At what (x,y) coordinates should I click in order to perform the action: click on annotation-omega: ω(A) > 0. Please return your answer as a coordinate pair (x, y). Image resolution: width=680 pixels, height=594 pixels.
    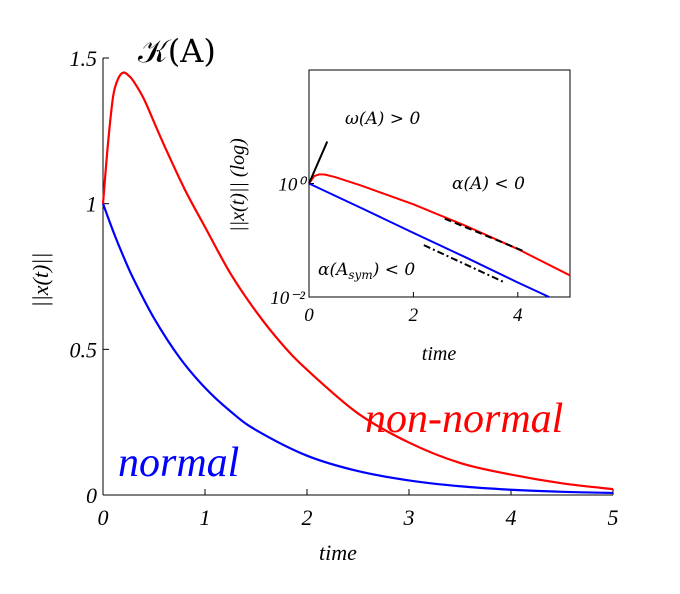
    Looking at the image, I should click on (382, 119).